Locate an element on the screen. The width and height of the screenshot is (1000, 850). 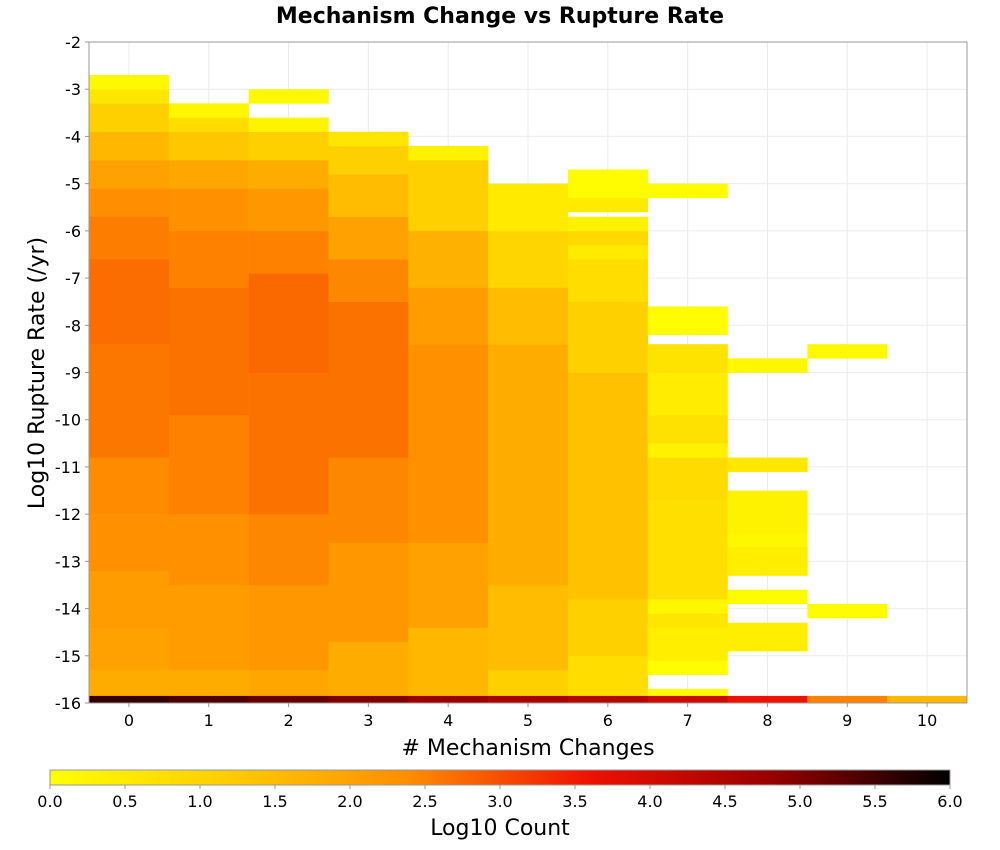
colorbar-tick-label: 1.5 is located at coordinates (274, 801).